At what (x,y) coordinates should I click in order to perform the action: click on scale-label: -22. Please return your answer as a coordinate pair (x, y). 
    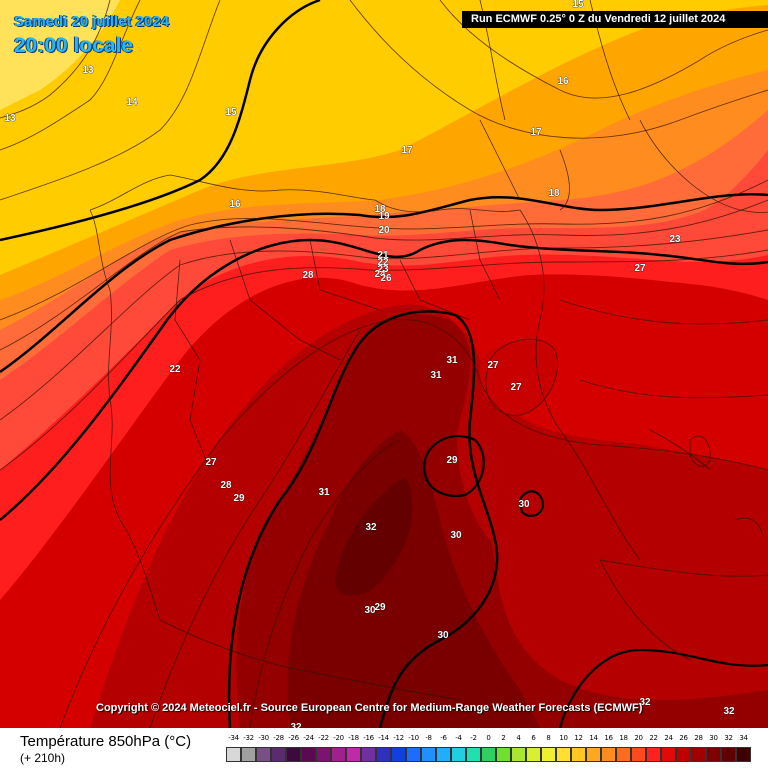
    Looking at the image, I should click on (323, 738).